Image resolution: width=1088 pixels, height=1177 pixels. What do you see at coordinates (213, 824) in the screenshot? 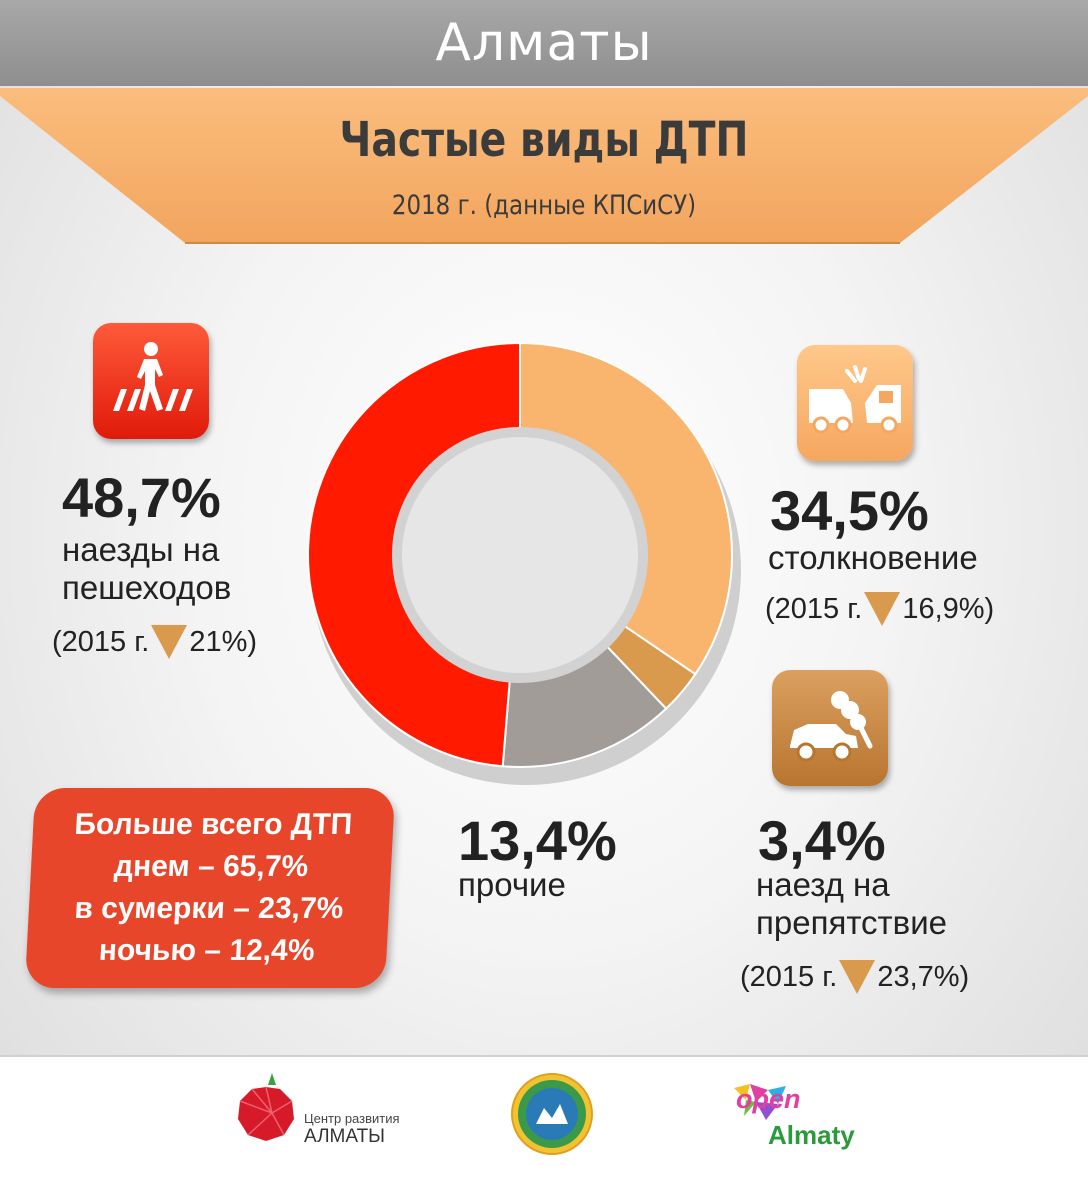
I see `callout-line1: Больше всего ДТП` at bounding box center [213, 824].